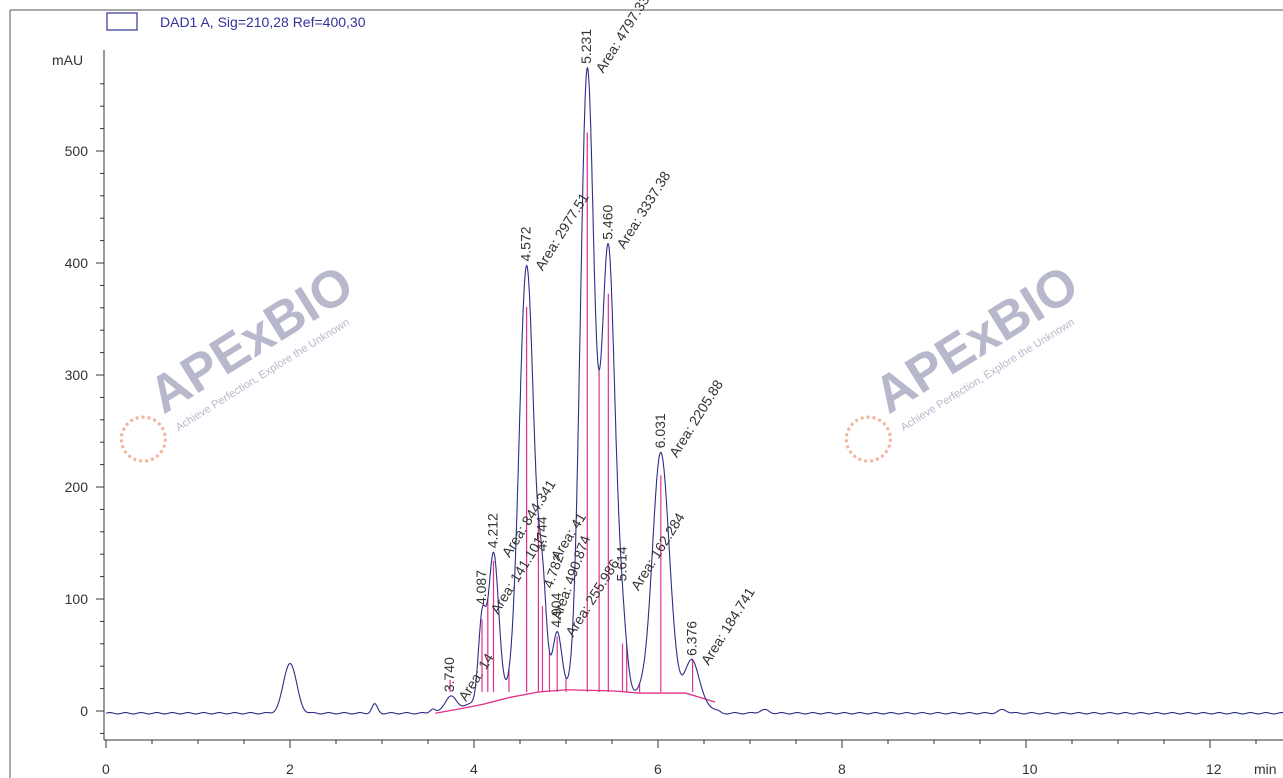 The height and width of the screenshot is (778, 1283). Describe the element at coordinates (586, 46) in the screenshot. I see `peak-rt-label: 5.231` at that location.